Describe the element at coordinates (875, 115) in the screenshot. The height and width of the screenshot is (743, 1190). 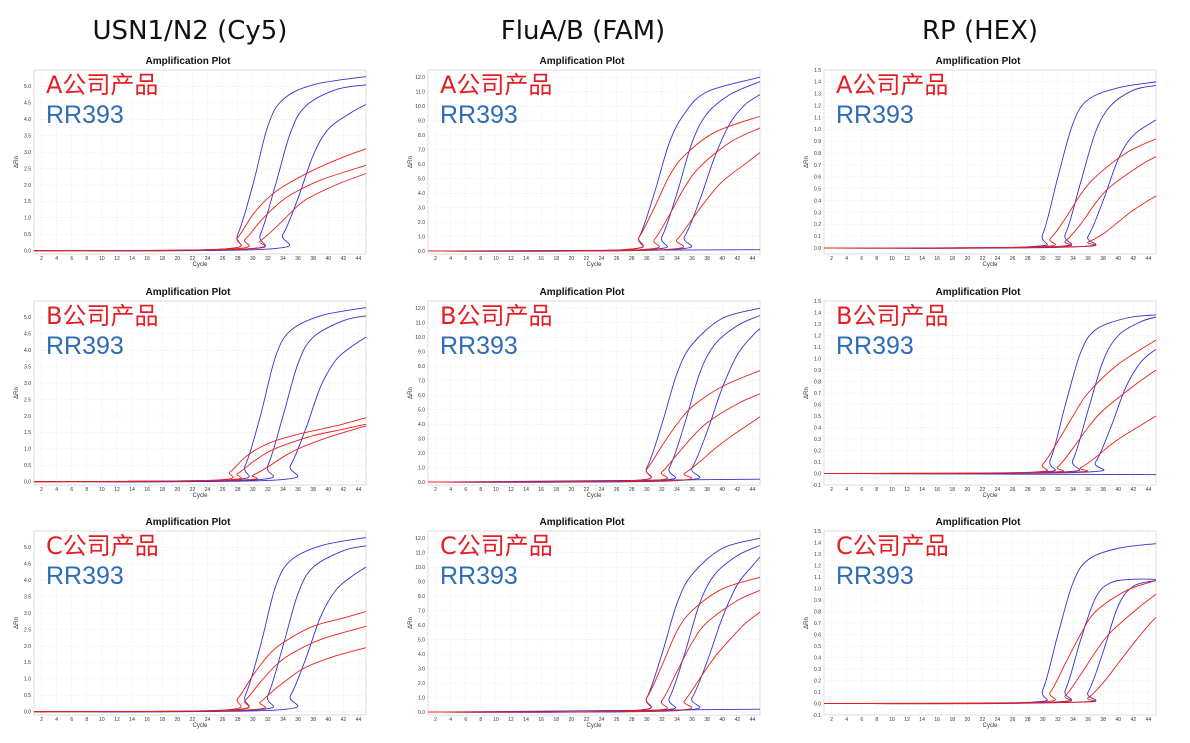
I see `rr393-label: RR393` at that location.